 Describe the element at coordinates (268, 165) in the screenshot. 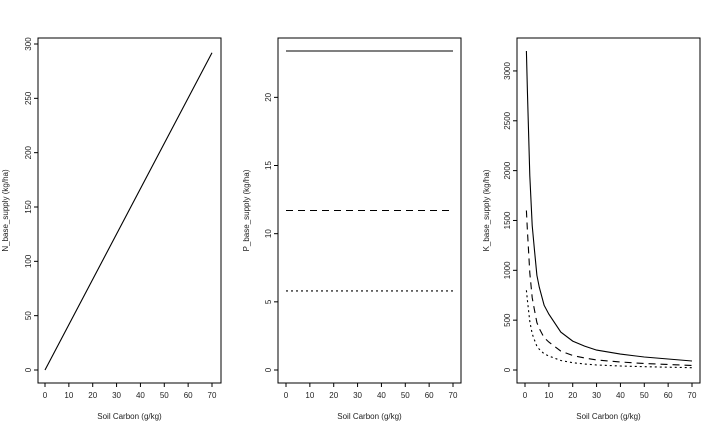

I see `y-tick-label: 15` at that location.